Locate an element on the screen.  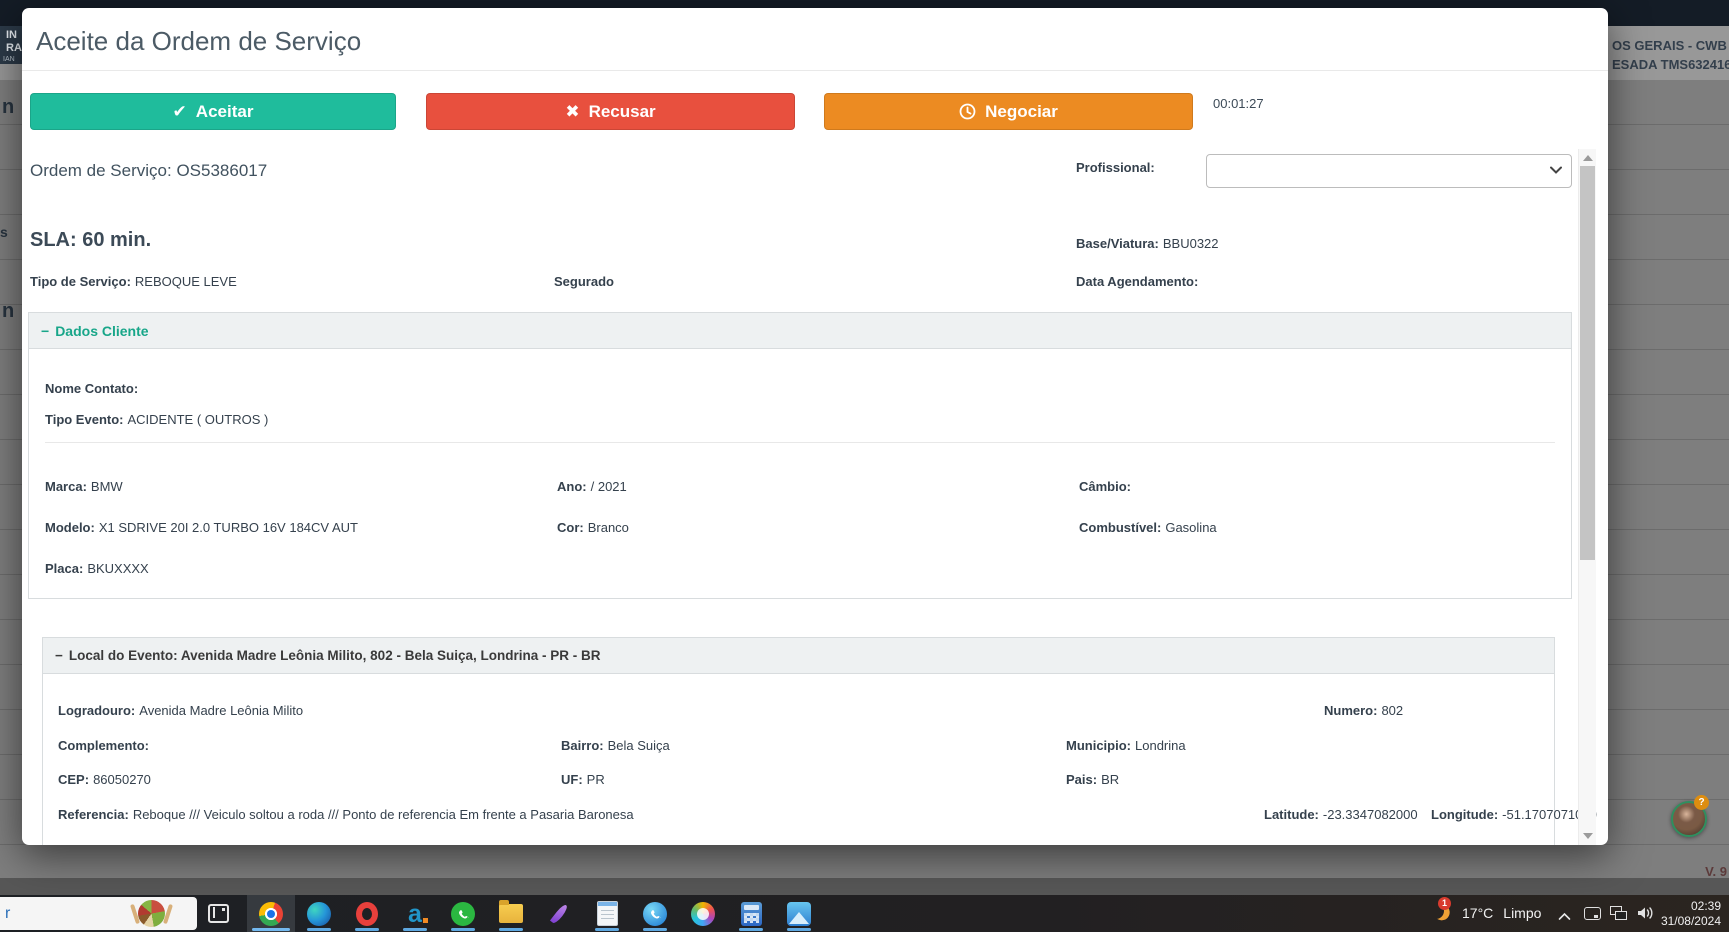
sla-text: SLA: 60 min. is located at coordinates (91, 240).